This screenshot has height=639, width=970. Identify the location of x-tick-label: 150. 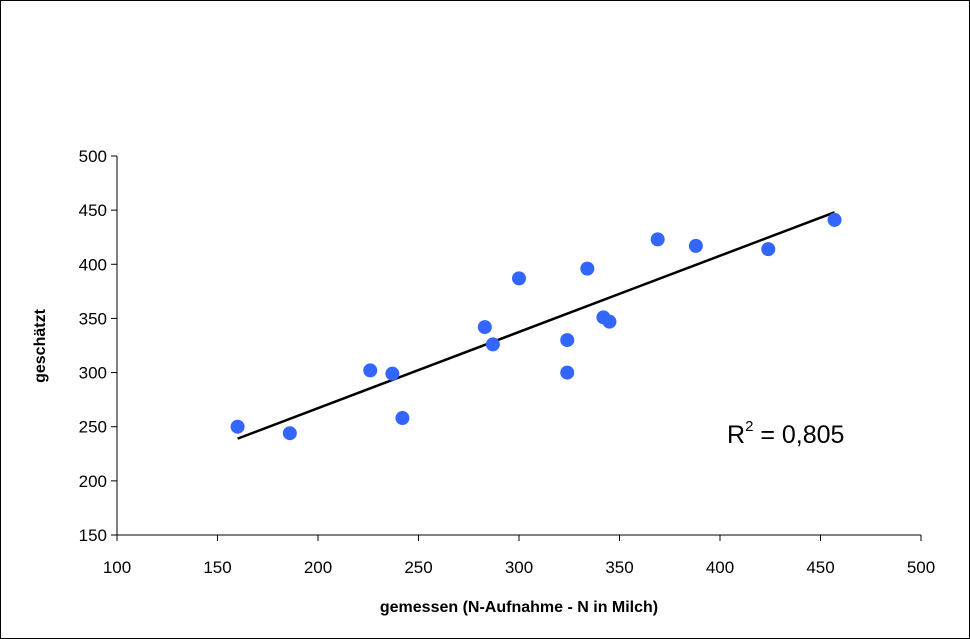
(217, 567).